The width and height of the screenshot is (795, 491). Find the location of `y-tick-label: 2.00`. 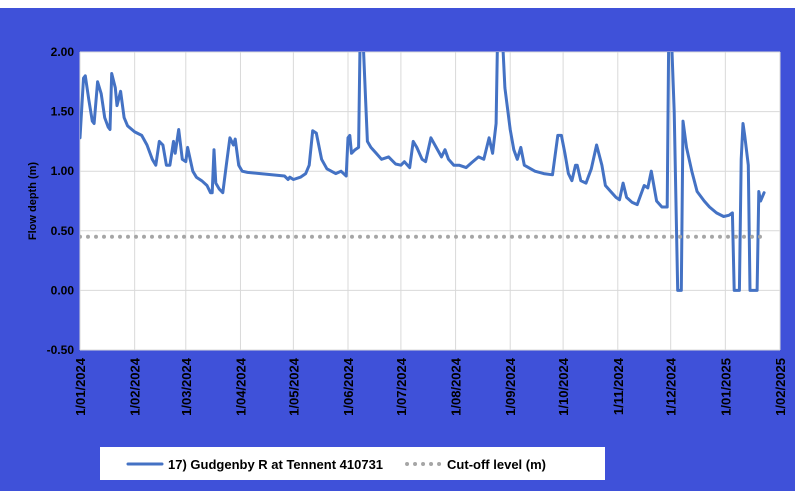

y-tick-label: 2.00 is located at coordinates (63, 52).